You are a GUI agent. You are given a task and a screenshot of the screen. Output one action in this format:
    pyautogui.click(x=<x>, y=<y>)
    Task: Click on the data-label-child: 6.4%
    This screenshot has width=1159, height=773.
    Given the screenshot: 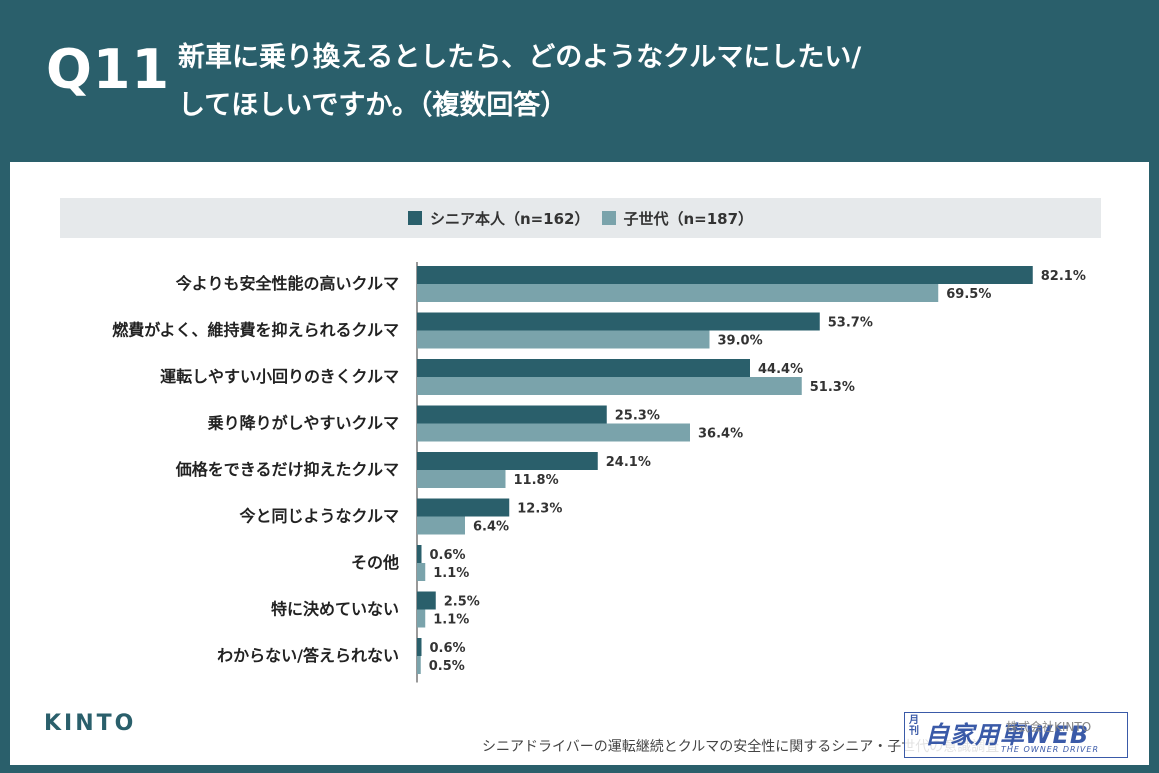 What is the action you would take?
    pyautogui.click(x=491, y=527)
    